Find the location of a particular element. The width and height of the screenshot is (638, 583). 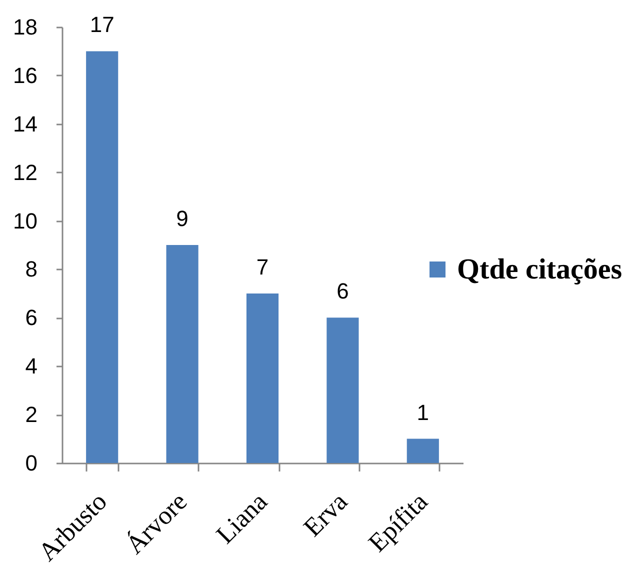

y-tick-label: 14 is located at coordinates (25, 123).